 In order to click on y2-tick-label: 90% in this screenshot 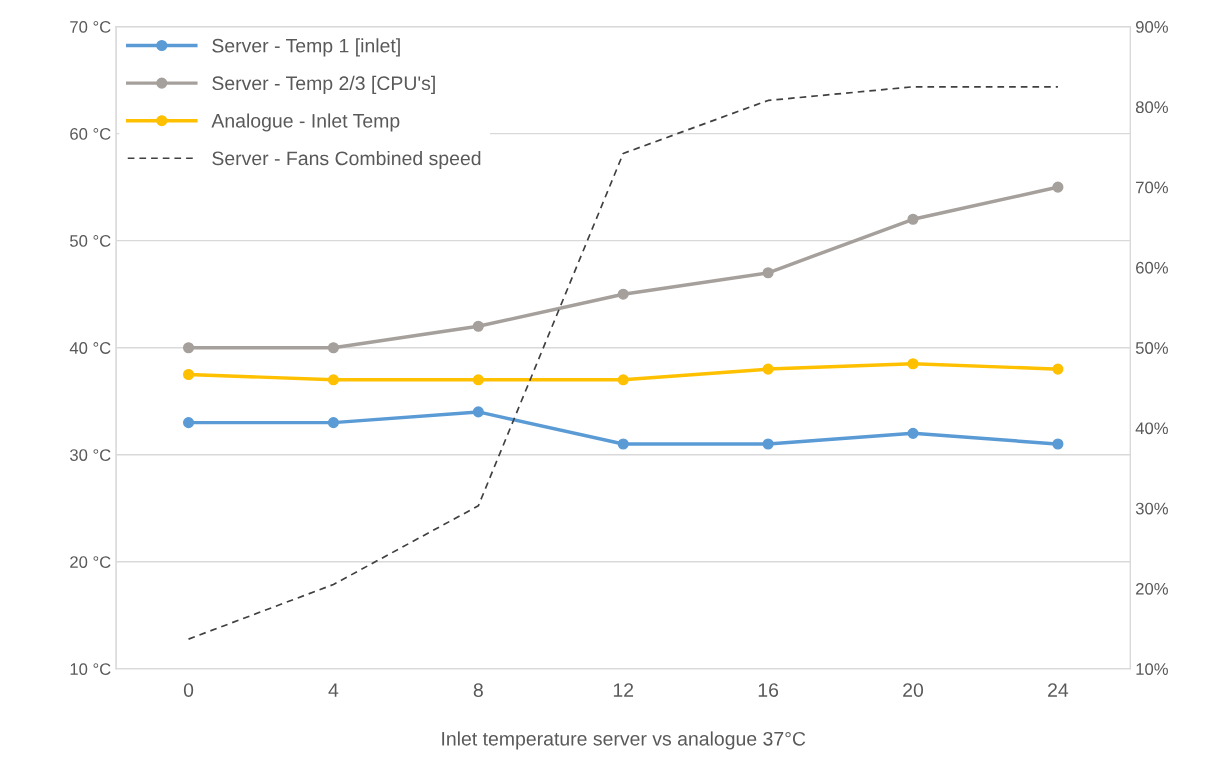, I will do `click(1151, 27)`.